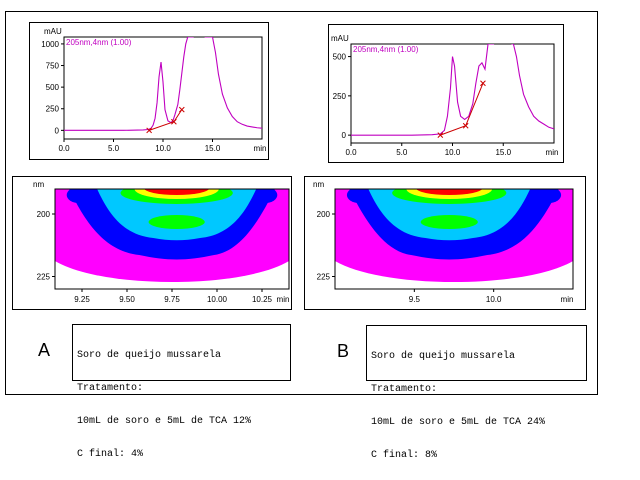  Describe the element at coordinates (82, 299) in the screenshot. I see `contour-a-x-tick-label: 9.25` at that location.